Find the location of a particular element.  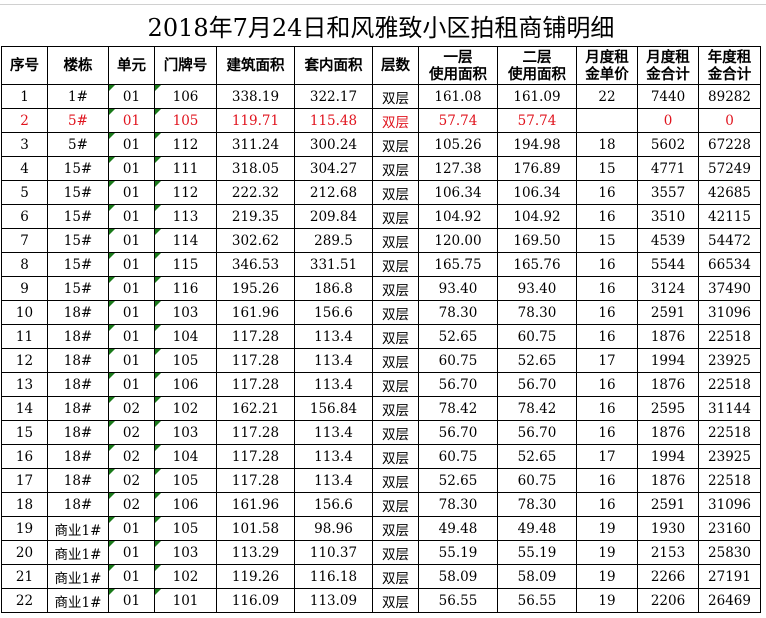

cell-unit-rent: 22 is located at coordinates (607, 96).